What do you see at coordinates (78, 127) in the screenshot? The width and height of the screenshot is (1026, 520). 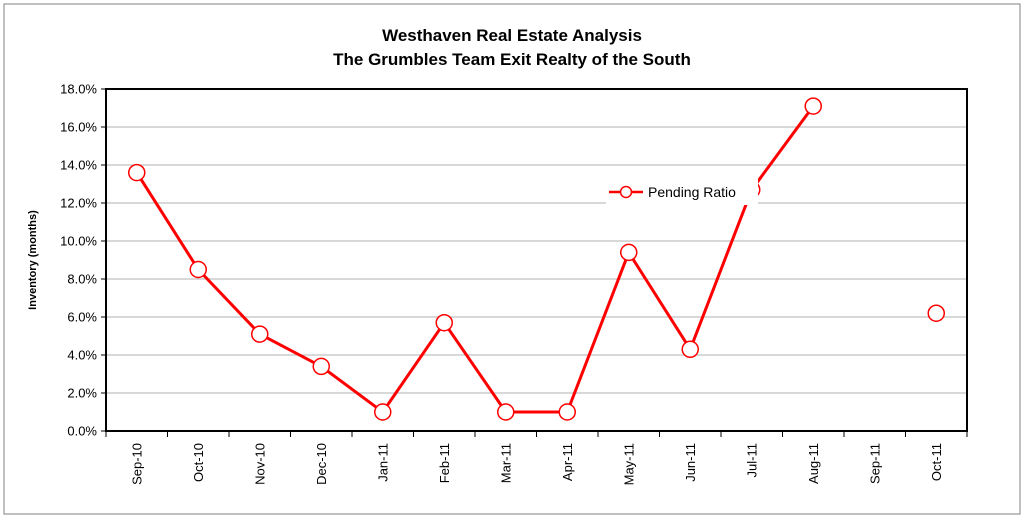 I see `y-tick-label: 16.0%` at bounding box center [78, 127].